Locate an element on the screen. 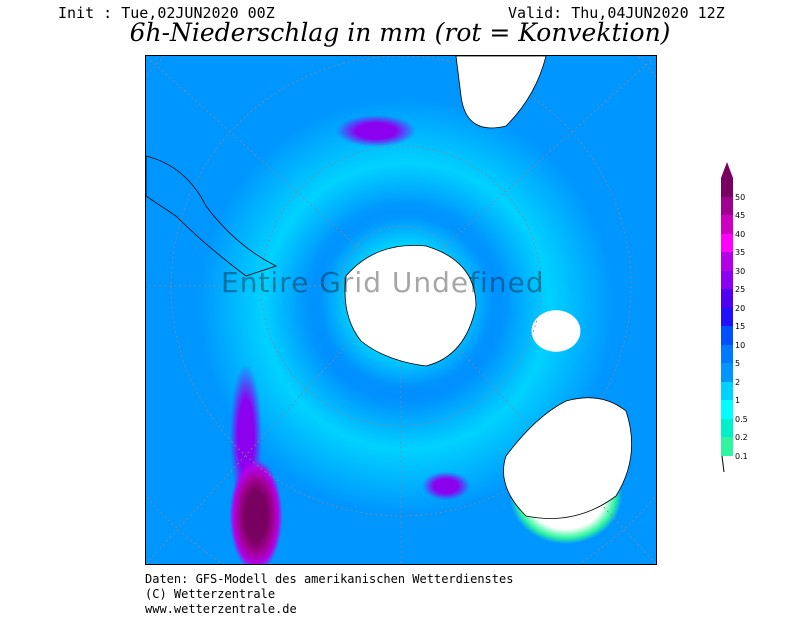 This screenshot has height=618, width=800. legend-label: 30 is located at coordinates (740, 271).